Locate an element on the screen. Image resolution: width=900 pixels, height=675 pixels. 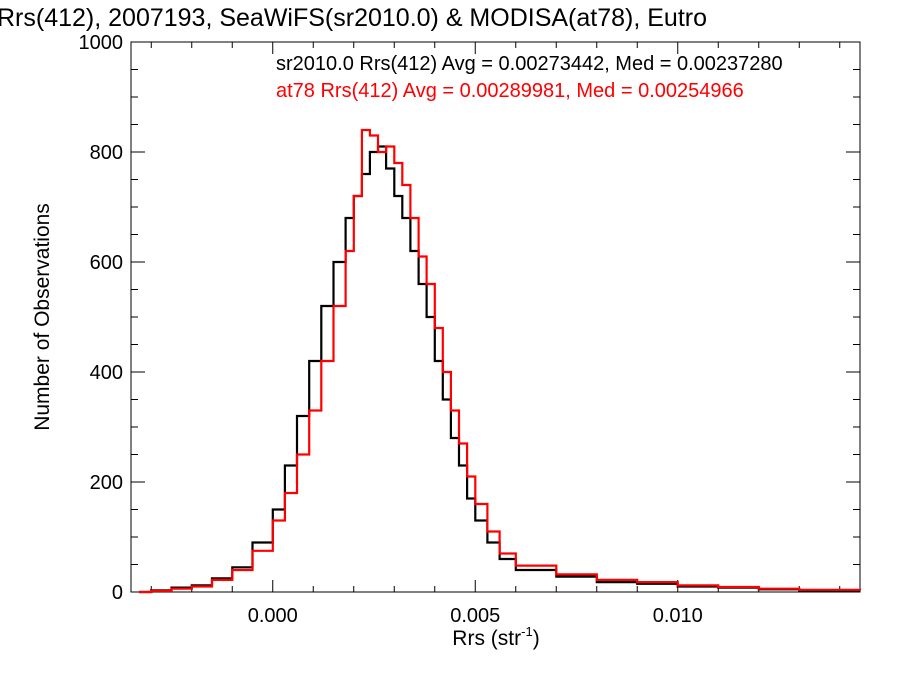
x-axis-label-main: Rrs (str is located at coordinates (486, 638).